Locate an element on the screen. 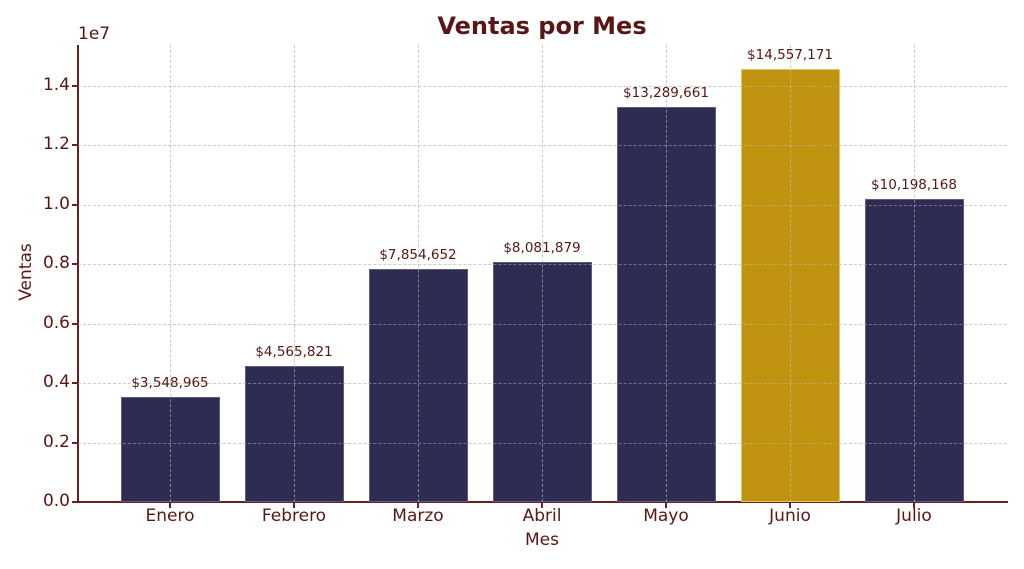  y-tick-label: 0.2 is located at coordinates (56, 441).